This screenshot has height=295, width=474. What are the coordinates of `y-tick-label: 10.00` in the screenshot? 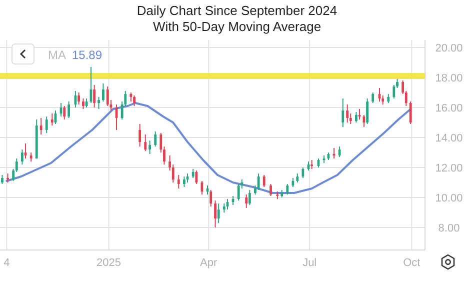 It's located at (449, 198).